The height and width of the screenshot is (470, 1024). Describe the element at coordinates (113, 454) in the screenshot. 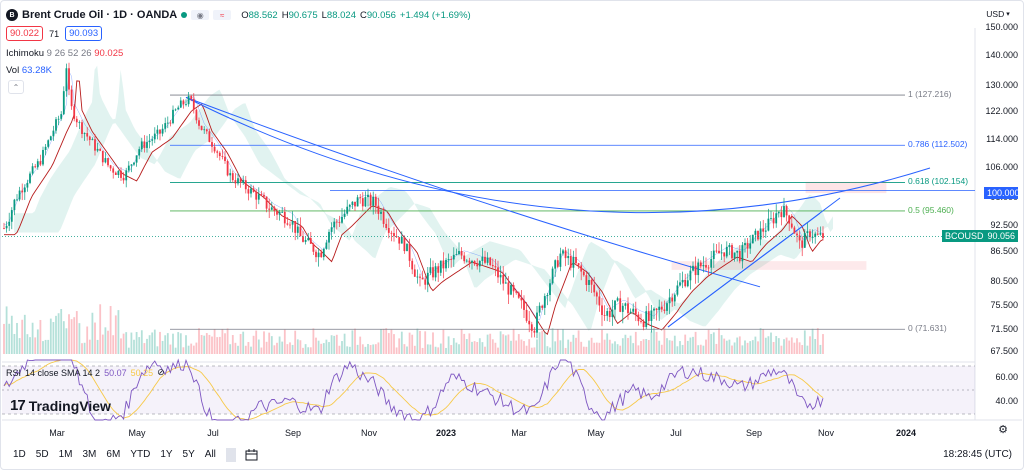

I see `timeframe-6m: 6M` at that location.